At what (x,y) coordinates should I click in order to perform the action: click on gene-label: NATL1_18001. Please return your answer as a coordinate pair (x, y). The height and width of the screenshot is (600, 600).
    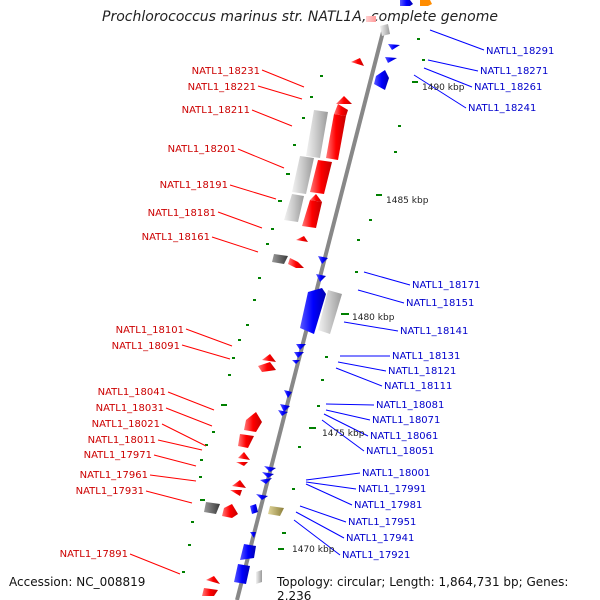
    Looking at the image, I should click on (396, 473).